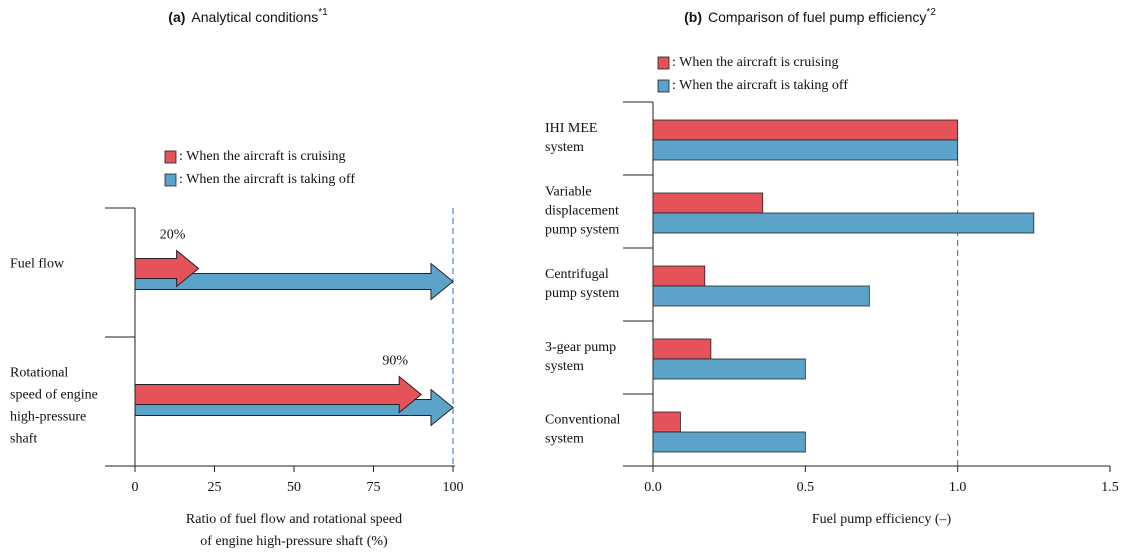 The width and height of the screenshot is (1124, 554). What do you see at coordinates (453, 487) in the screenshot?
I see `x-tick-label: 100` at bounding box center [453, 487].